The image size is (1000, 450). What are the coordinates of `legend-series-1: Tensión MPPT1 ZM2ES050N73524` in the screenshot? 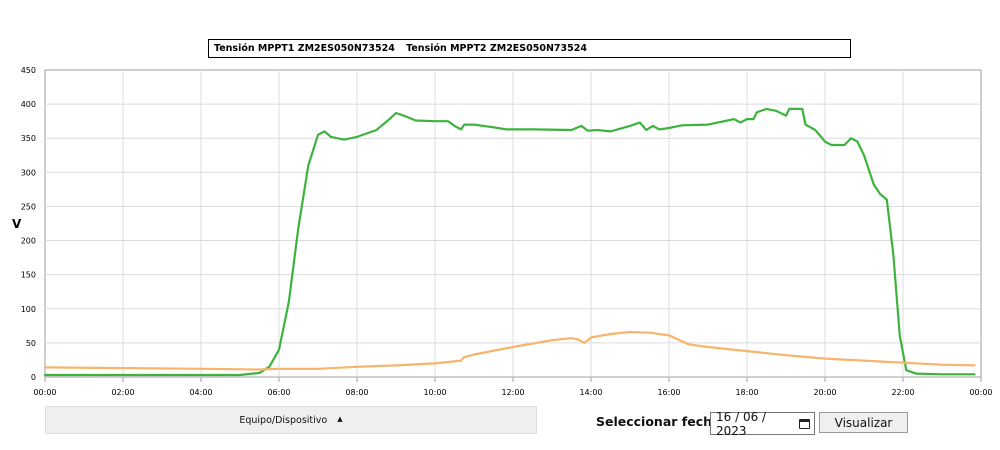 It's located at (304, 48).